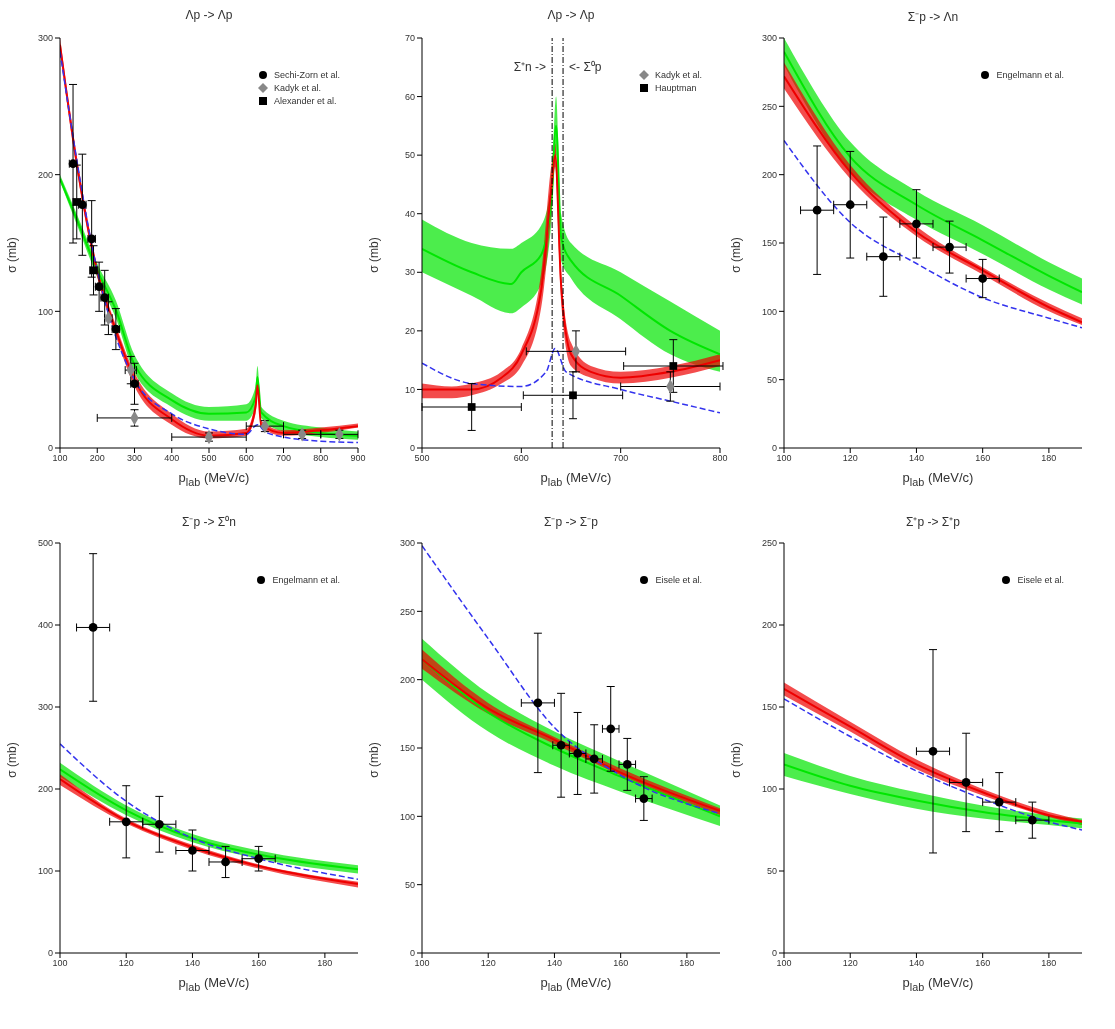  I want to click on x-tick-label: 800, so click(321, 458).